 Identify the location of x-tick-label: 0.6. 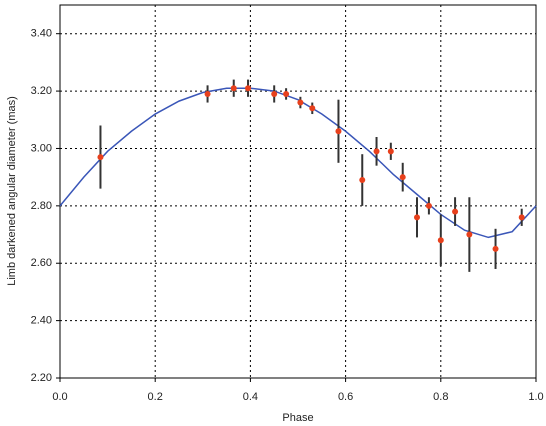
(345, 397).